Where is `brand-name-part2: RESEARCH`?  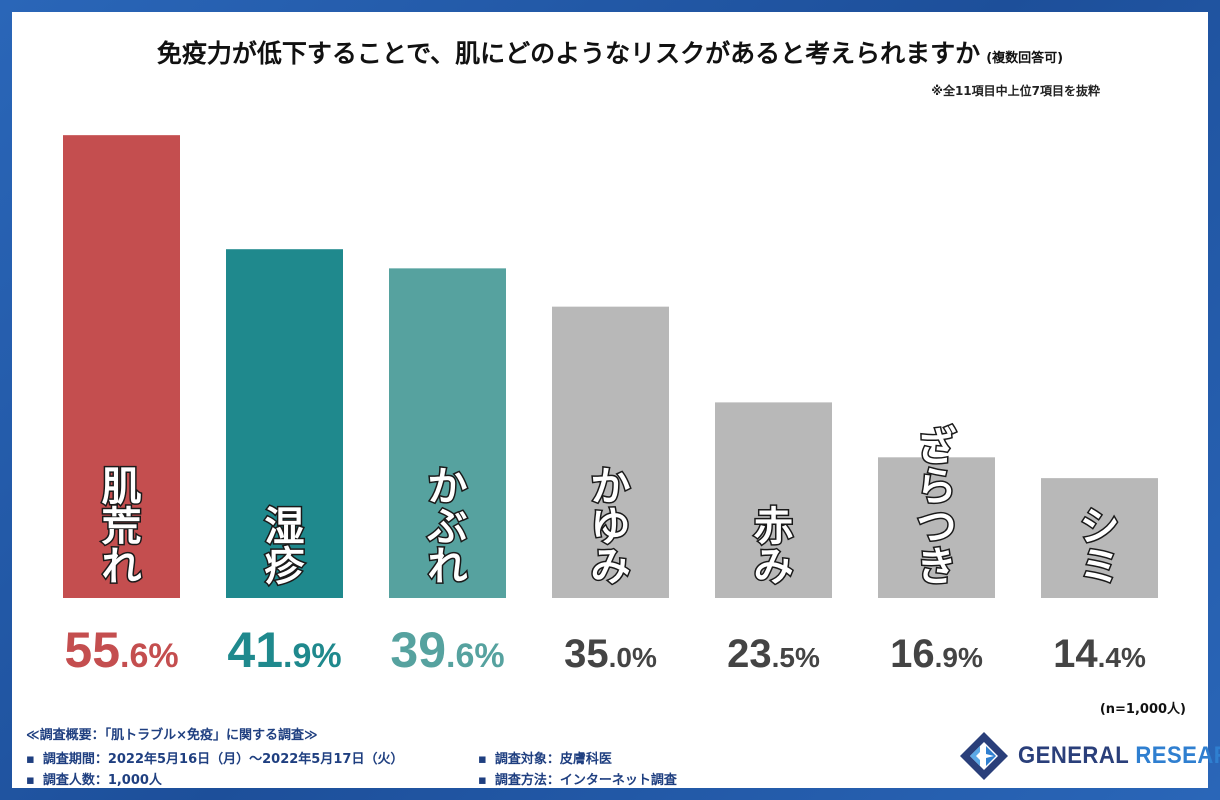
brand-name-part2: RESEARCH is located at coordinates (1177, 755).